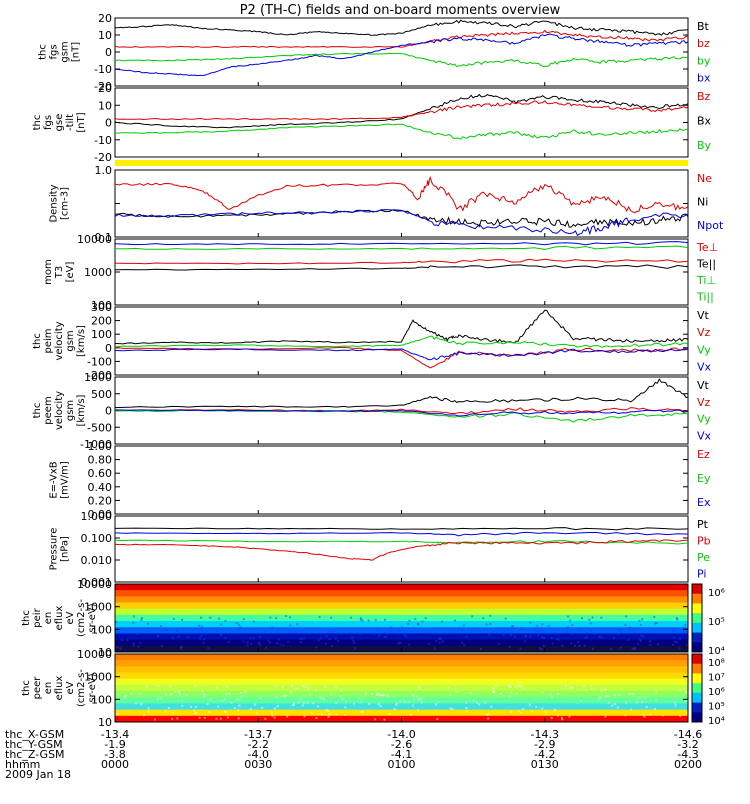 This screenshot has height=804, width=750. What do you see at coordinates (704, 436) in the screenshot?
I see `legend-entry: Vx` at bounding box center [704, 436].